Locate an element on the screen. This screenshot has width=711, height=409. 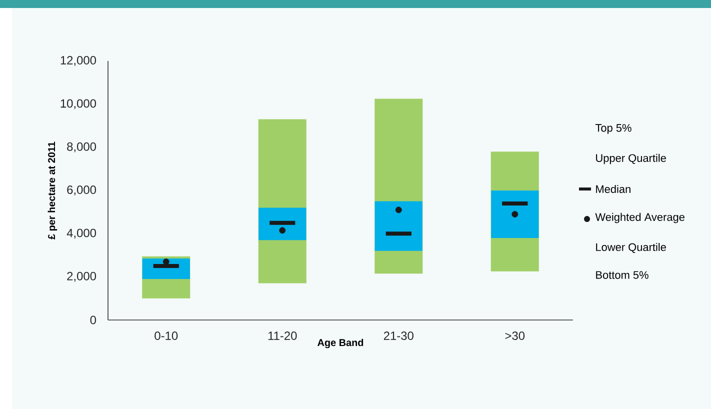
x-axis-title: Age Band is located at coordinates (341, 343).